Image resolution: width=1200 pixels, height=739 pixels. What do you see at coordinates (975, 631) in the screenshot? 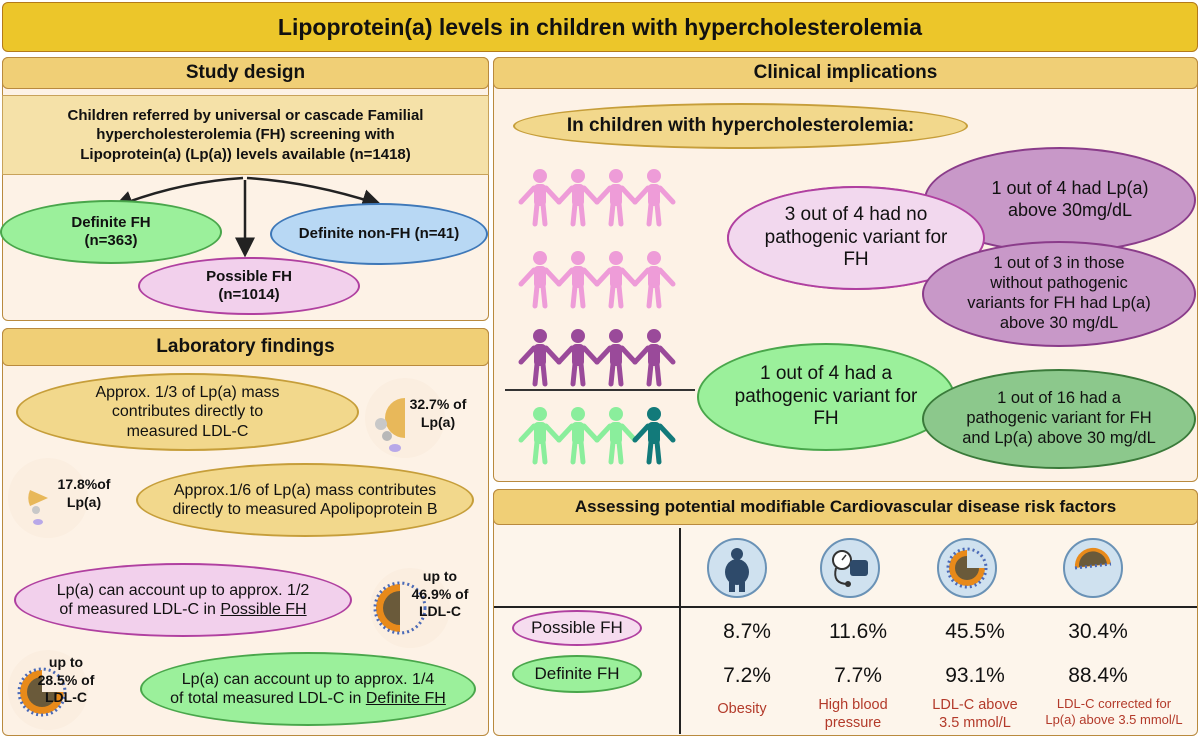
I see `possible-ldl-value: 45.5%` at bounding box center [975, 631].